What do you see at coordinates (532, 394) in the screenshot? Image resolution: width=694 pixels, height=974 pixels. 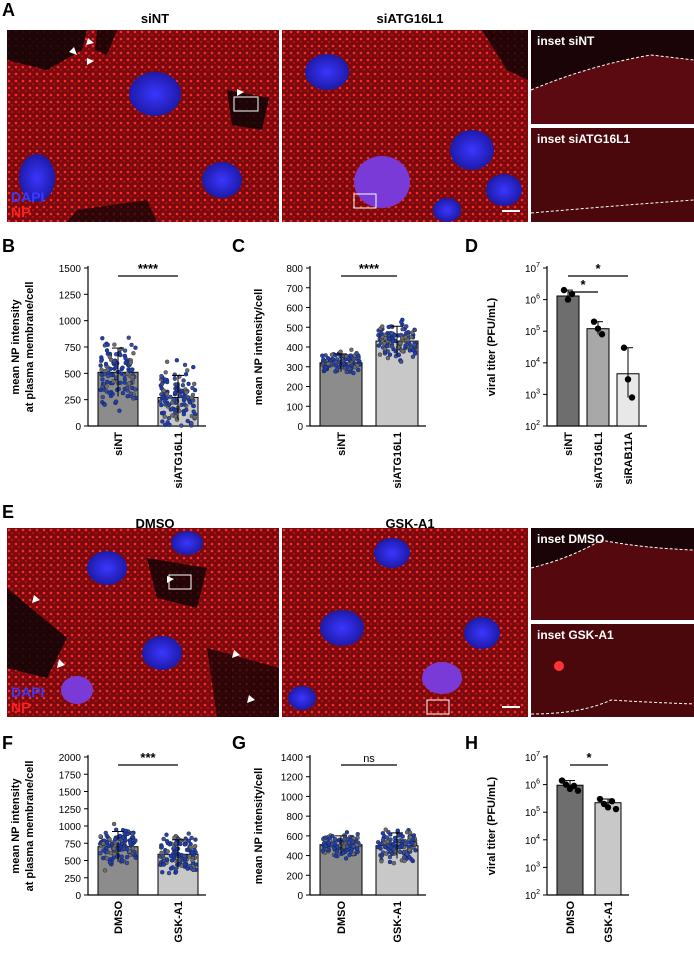 I see `y-tick-label: 10³` at bounding box center [532, 394].